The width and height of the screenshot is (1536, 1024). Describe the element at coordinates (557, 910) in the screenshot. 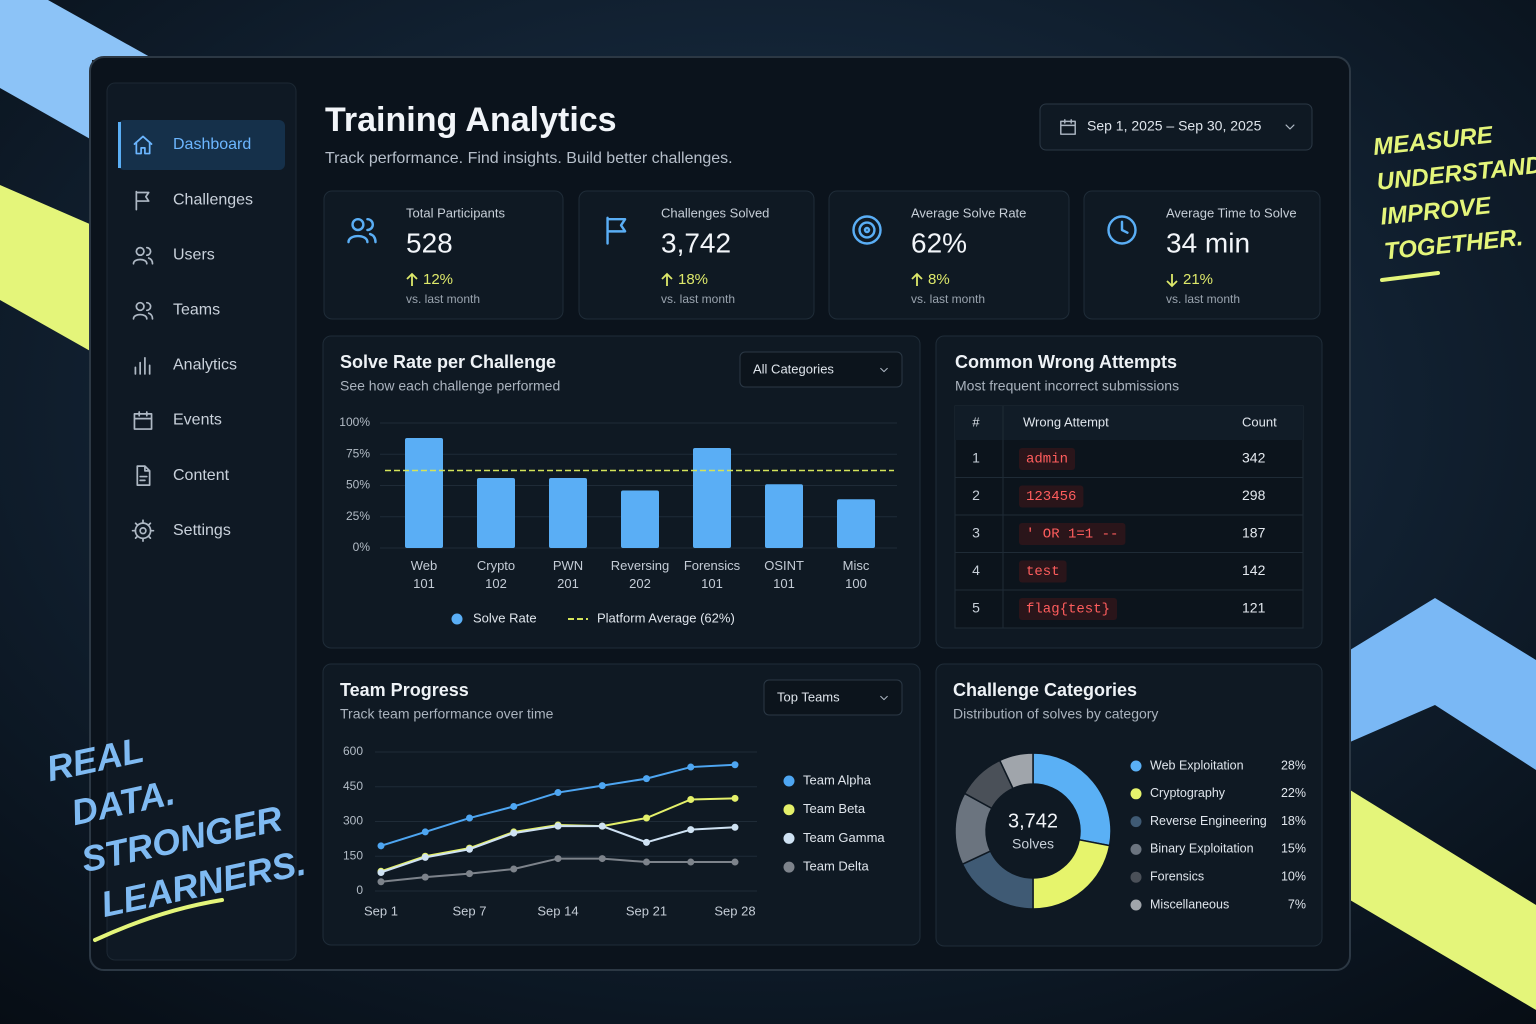

I see `x-tick-label: Sep 14` at that location.